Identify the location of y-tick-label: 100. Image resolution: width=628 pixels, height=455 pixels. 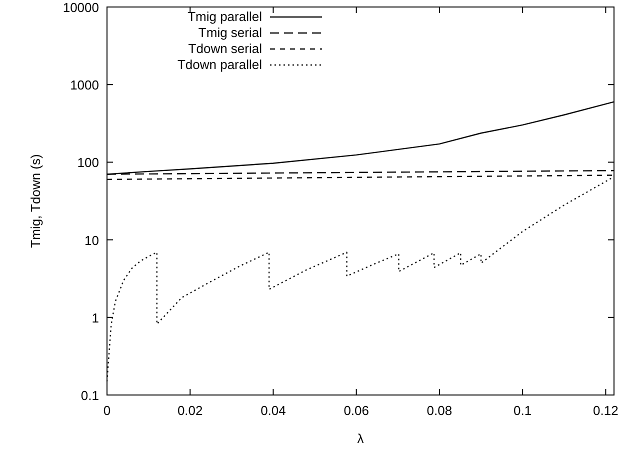
(88, 162).